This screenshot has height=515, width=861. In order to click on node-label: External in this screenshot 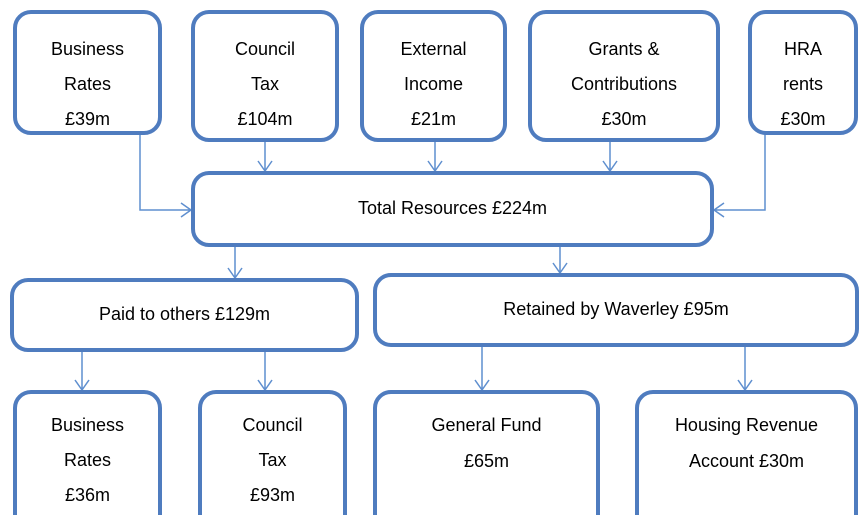, I will do `click(433, 49)`.